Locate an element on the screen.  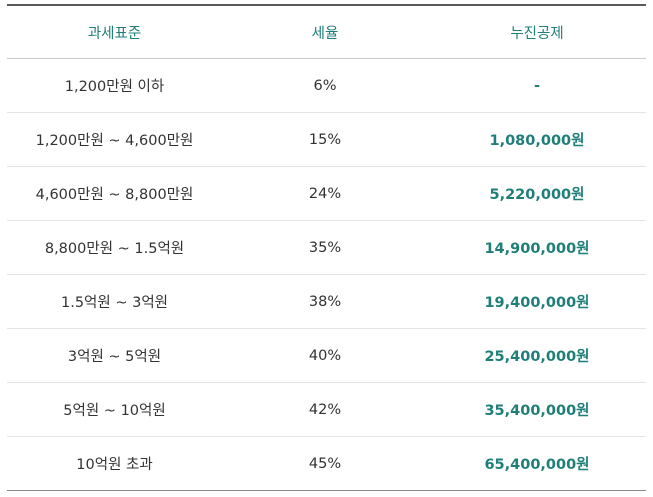
table-row: 1,200만원 이하 6% - is located at coordinates (326, 85).